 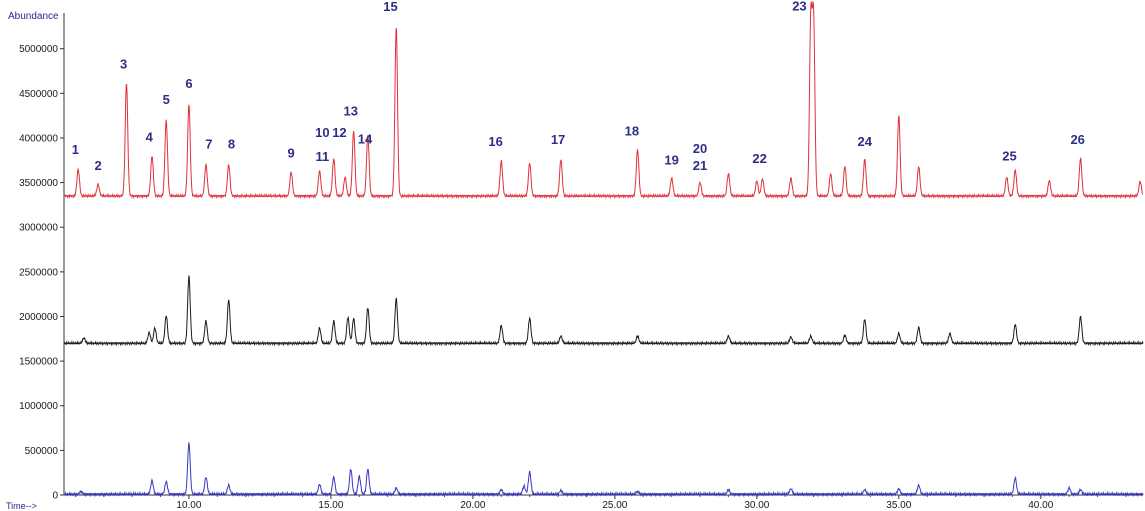 What do you see at coordinates (472, 505) in the screenshot?
I see `x-tick-label: 20.00` at bounding box center [472, 505].